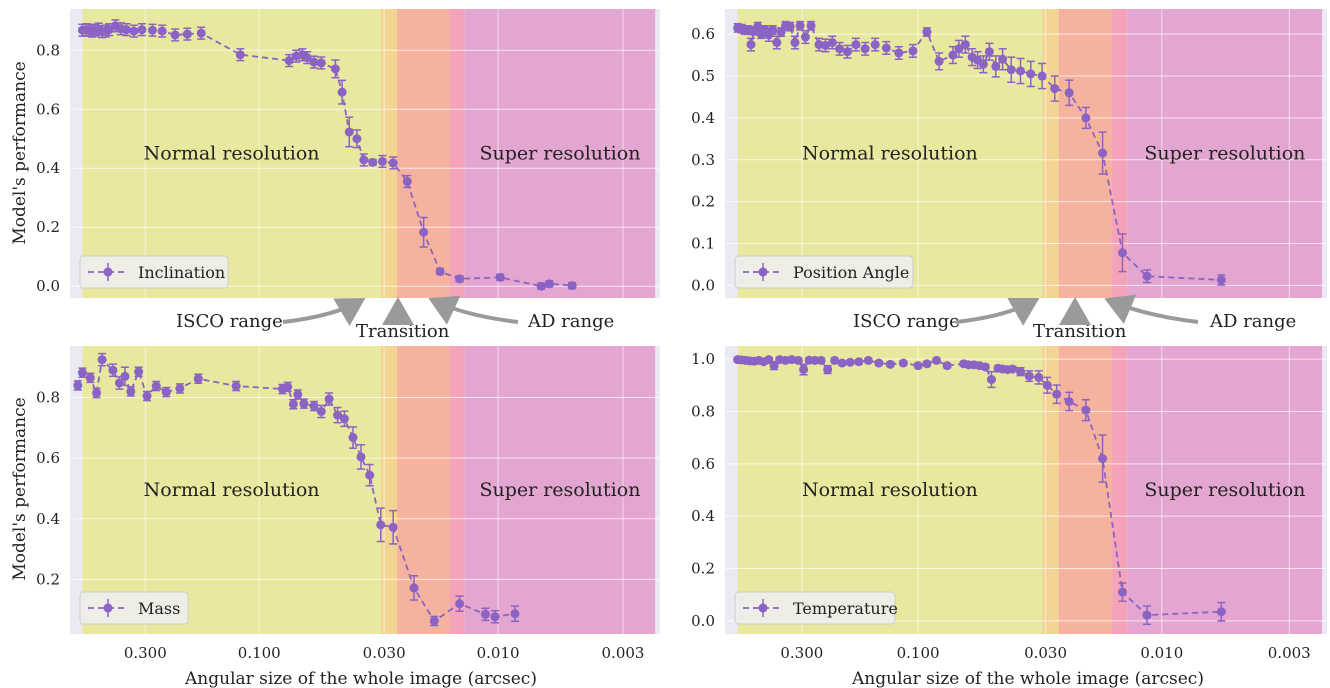 The image size is (1330, 688). What do you see at coordinates (154, 272) in the screenshot?
I see `legend: Inclination` at bounding box center [154, 272].